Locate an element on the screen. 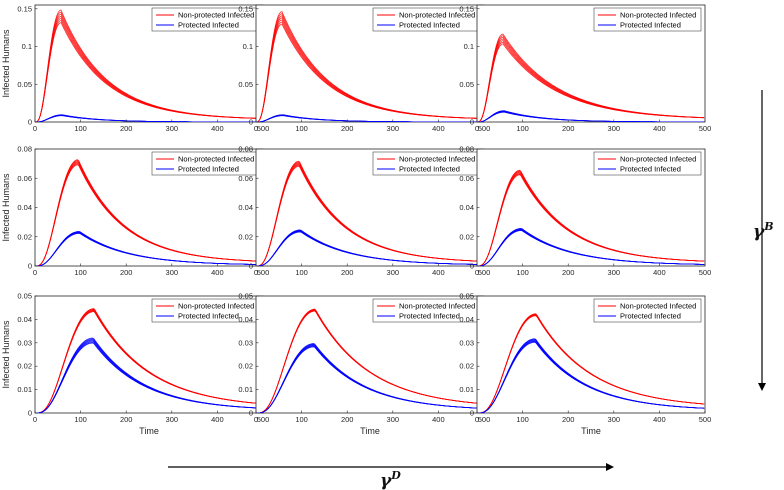  gamma-d-symbol: γ is located at coordinates (386, 480).